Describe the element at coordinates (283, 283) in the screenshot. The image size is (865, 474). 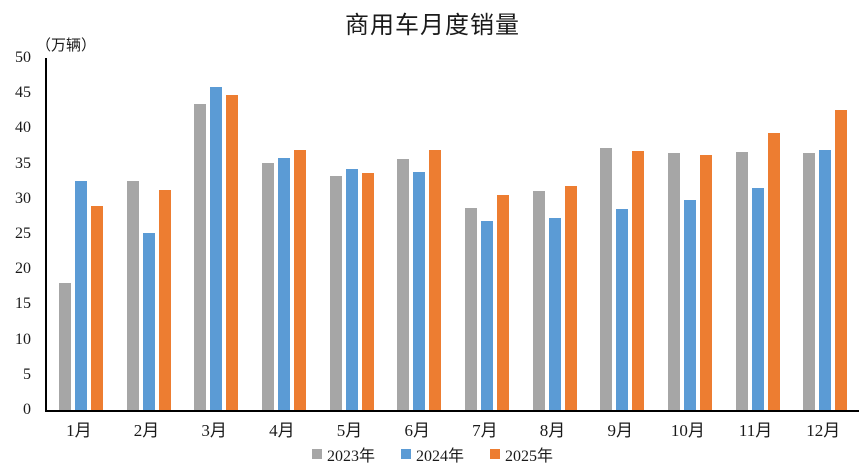
I see `bar-2024年-4月` at that location.